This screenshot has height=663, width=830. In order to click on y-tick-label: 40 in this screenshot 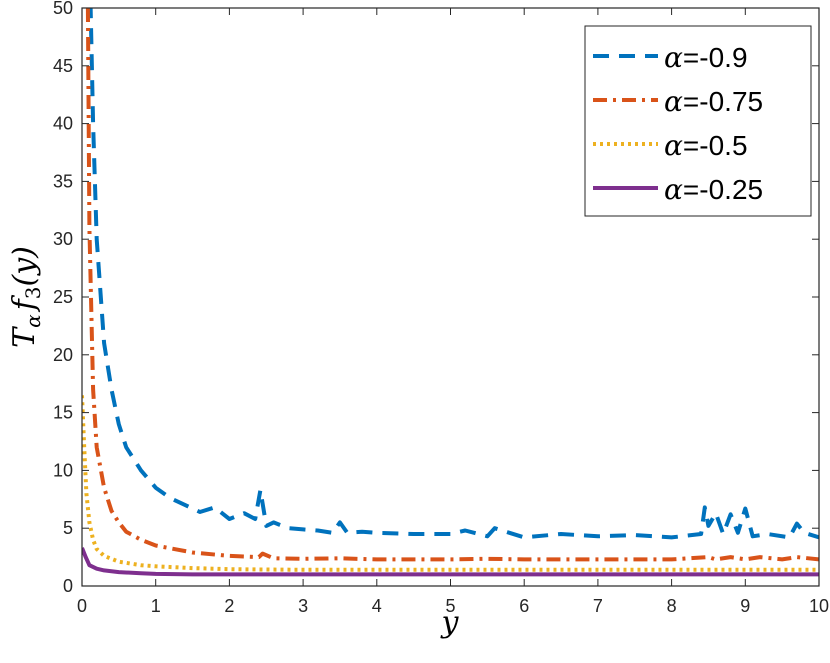, I will do `click(63, 124)`.